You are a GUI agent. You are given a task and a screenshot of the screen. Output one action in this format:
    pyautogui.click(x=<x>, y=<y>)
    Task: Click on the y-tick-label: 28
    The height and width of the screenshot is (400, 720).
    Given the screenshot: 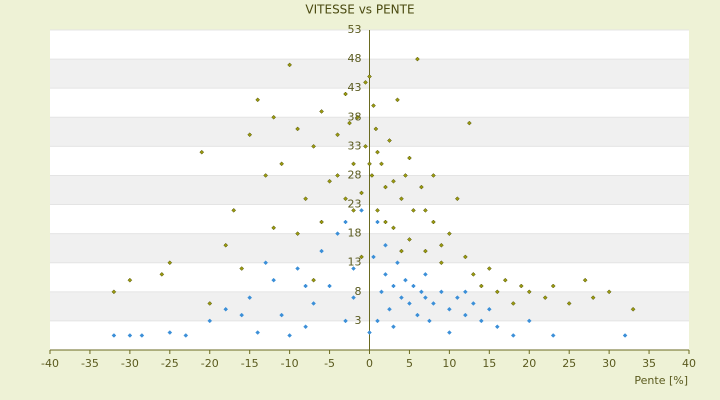 What is the action you would take?
    pyautogui.click(x=355, y=174)
    